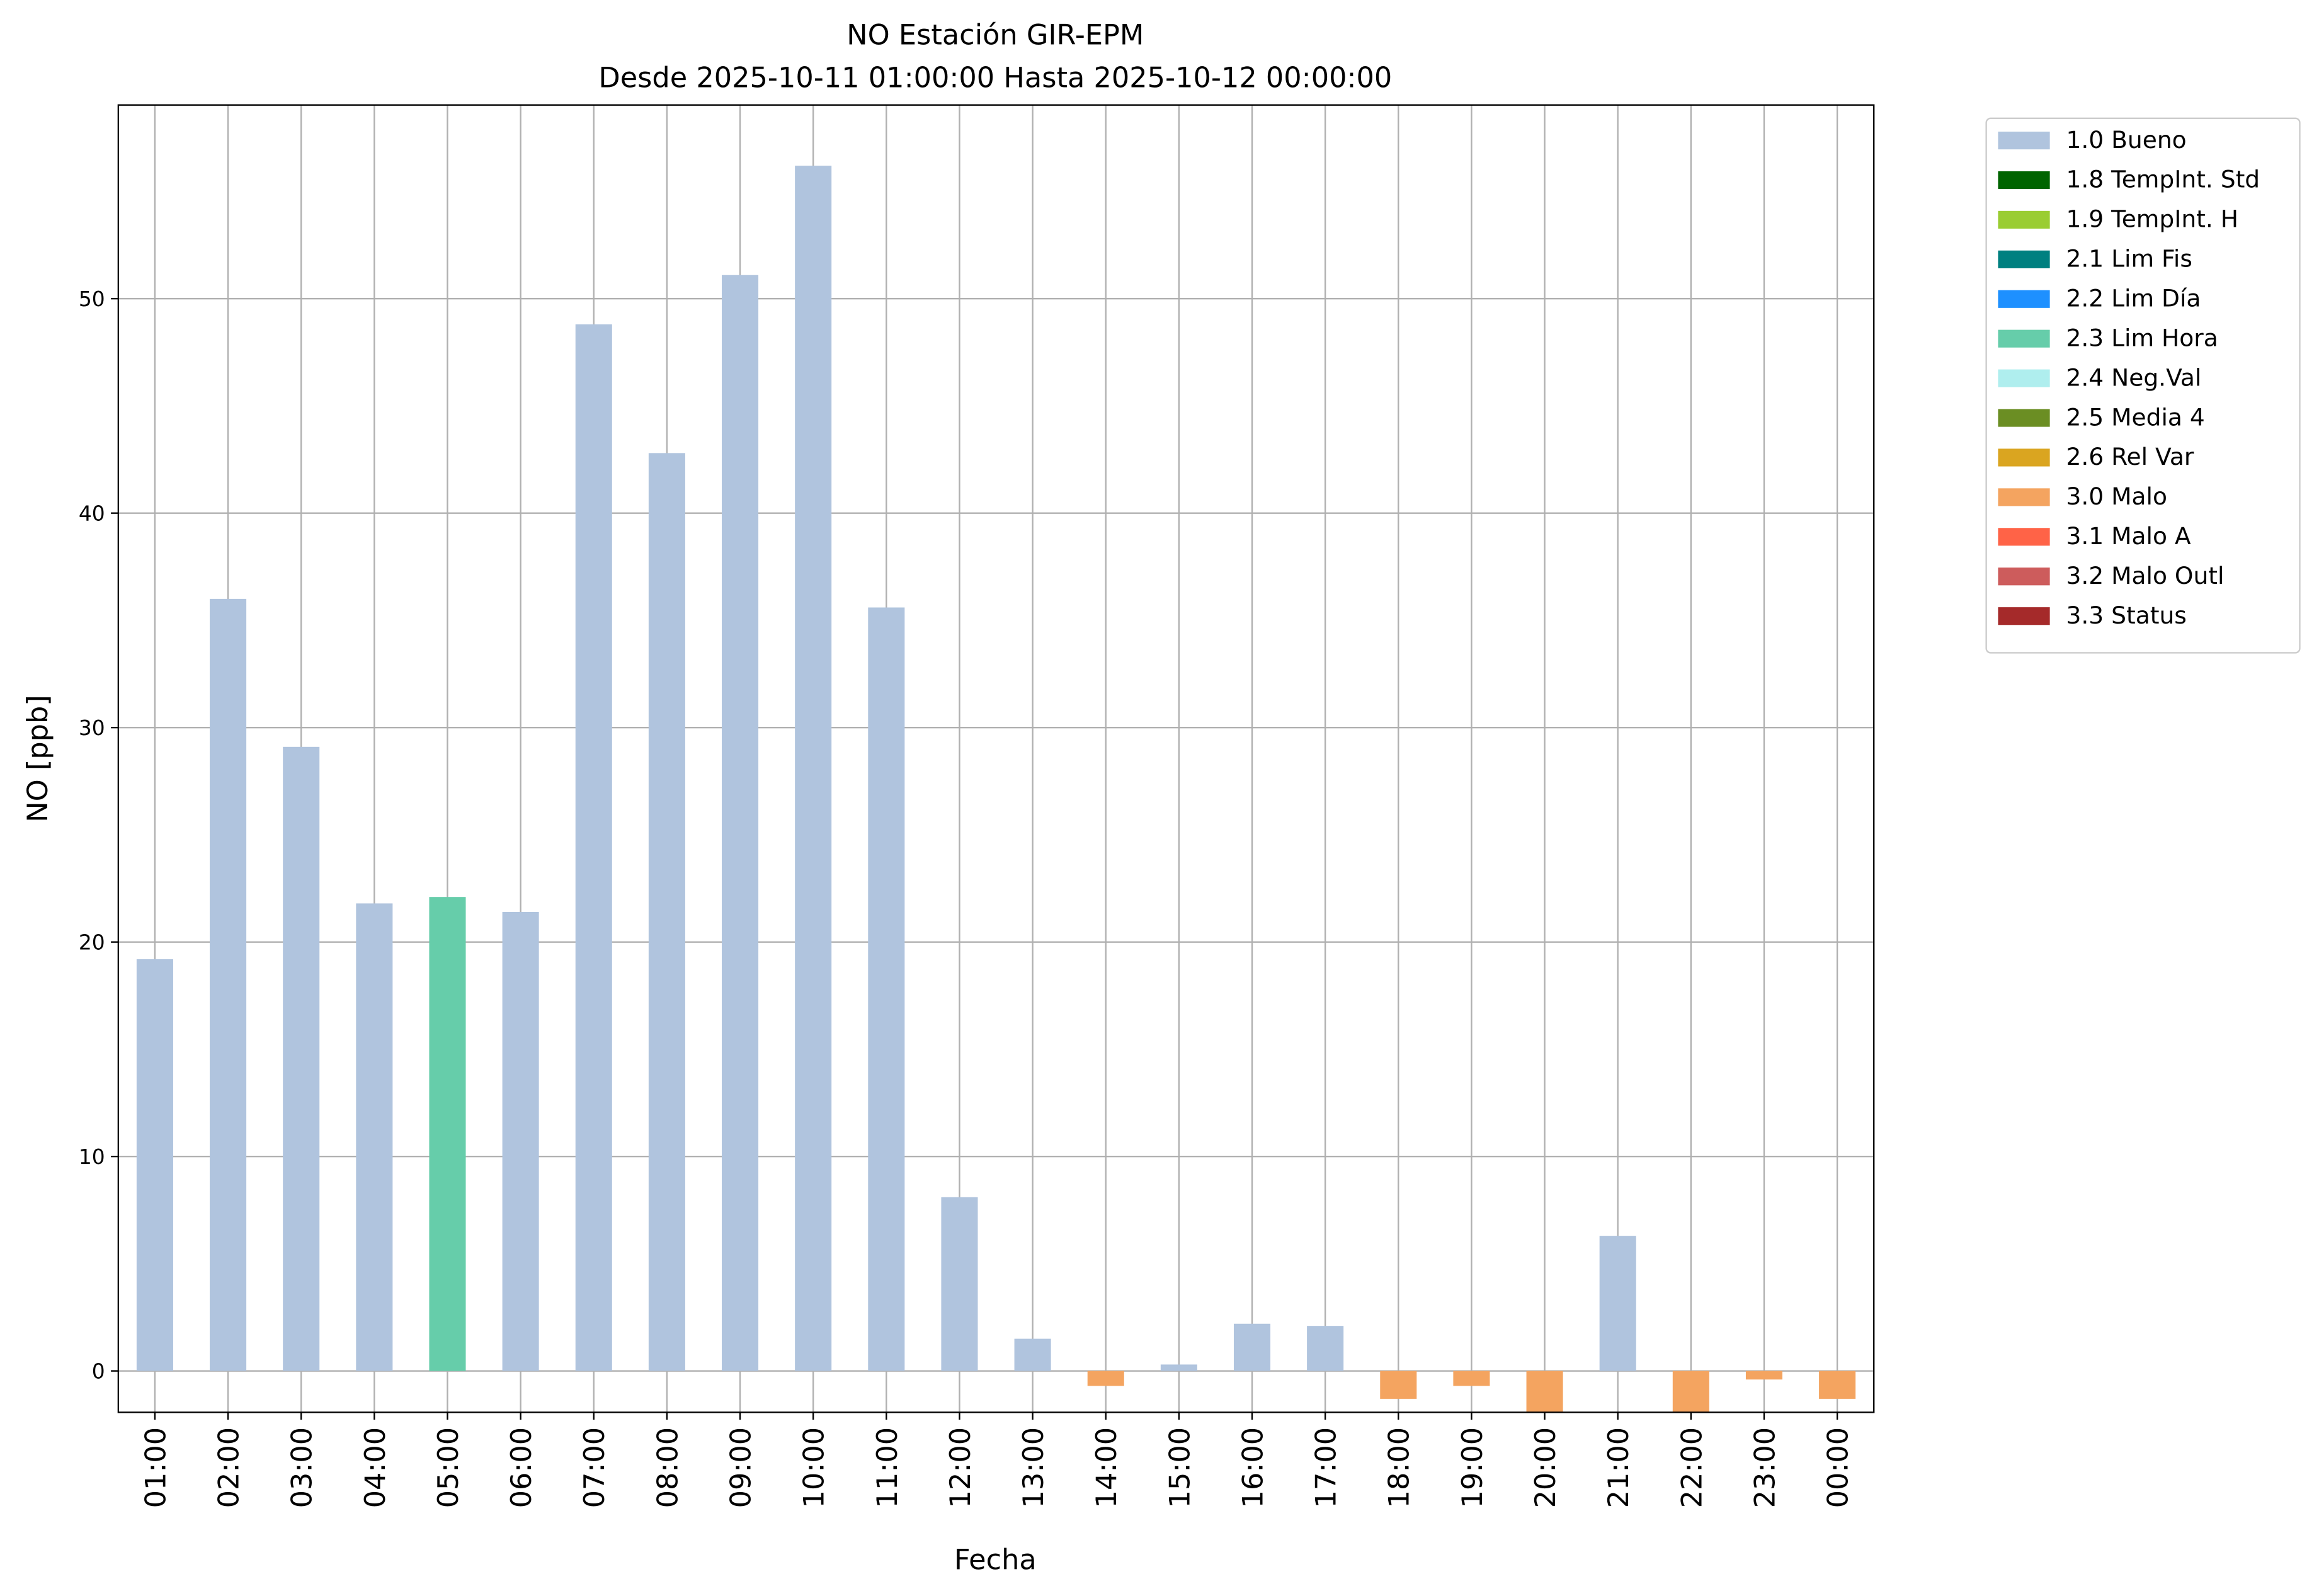 Image resolution: width=2319 pixels, height=1596 pixels. What do you see at coordinates (302, 1467) in the screenshot?
I see `x-tick-label: 03:00` at bounding box center [302, 1467].